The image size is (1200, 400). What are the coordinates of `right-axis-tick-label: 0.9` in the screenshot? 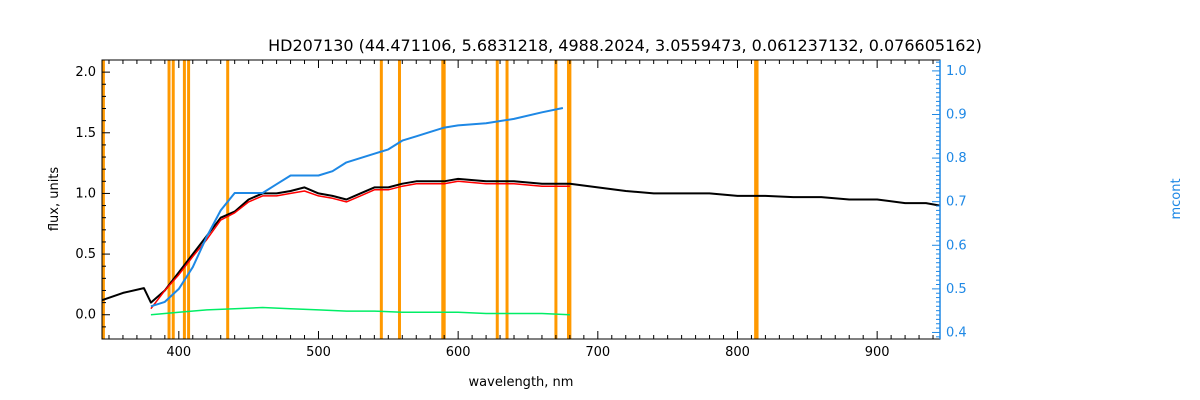 It's located at (956, 114).